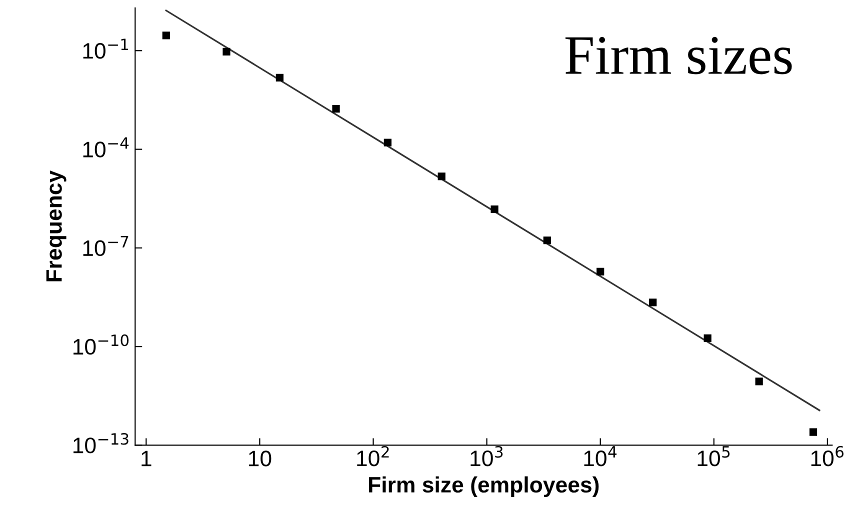 Image resolution: width=850 pixels, height=525 pixels. I want to click on x-tick-label: 10$^{4}$, so click(600, 456).